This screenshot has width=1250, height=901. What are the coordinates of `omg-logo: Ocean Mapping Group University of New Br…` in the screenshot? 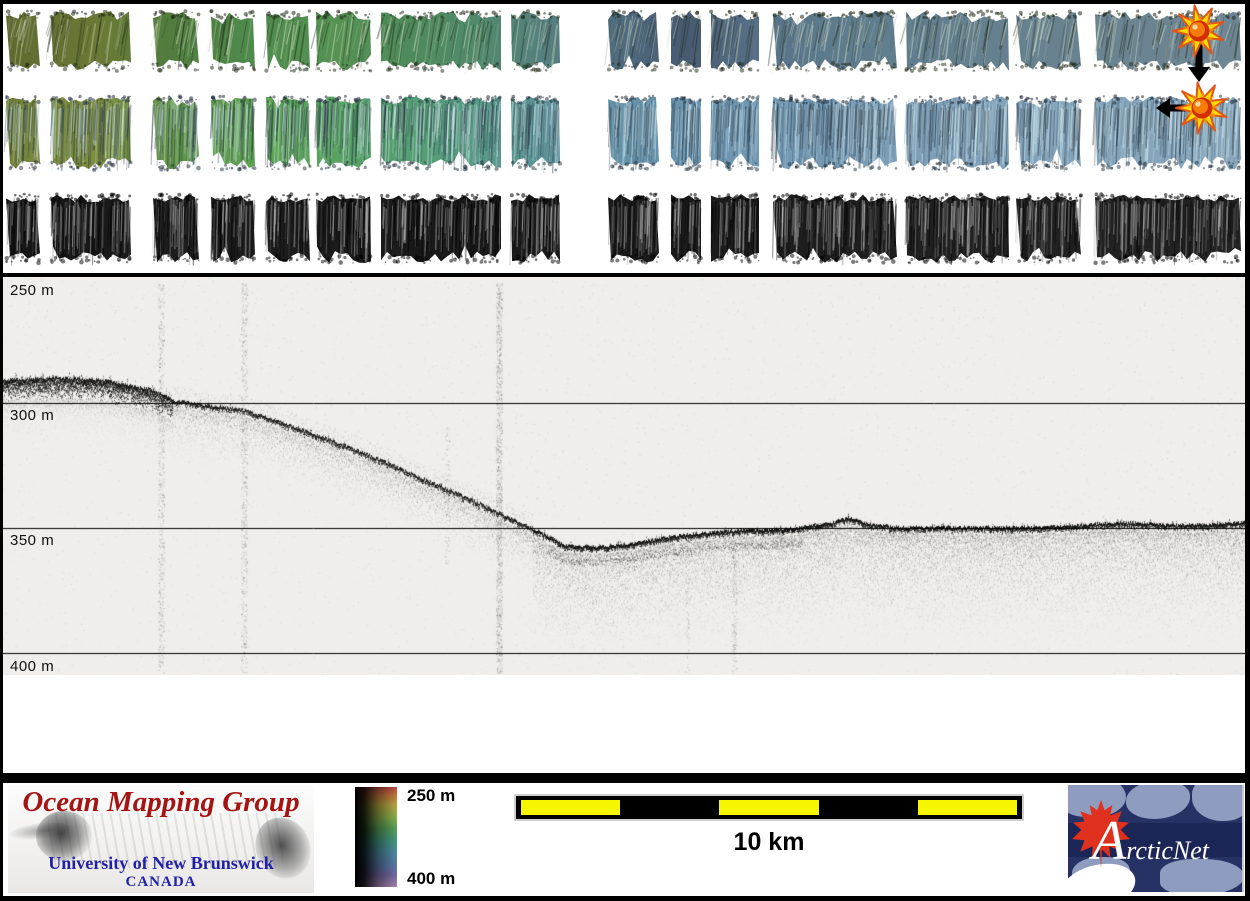 It's located at (161, 839).